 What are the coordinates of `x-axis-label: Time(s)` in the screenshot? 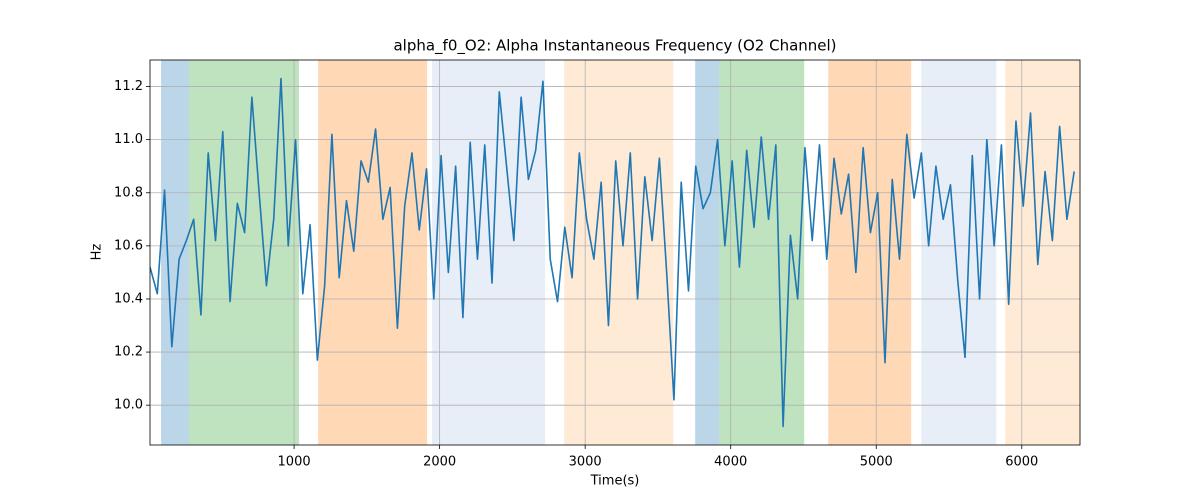 It's located at (615, 481).